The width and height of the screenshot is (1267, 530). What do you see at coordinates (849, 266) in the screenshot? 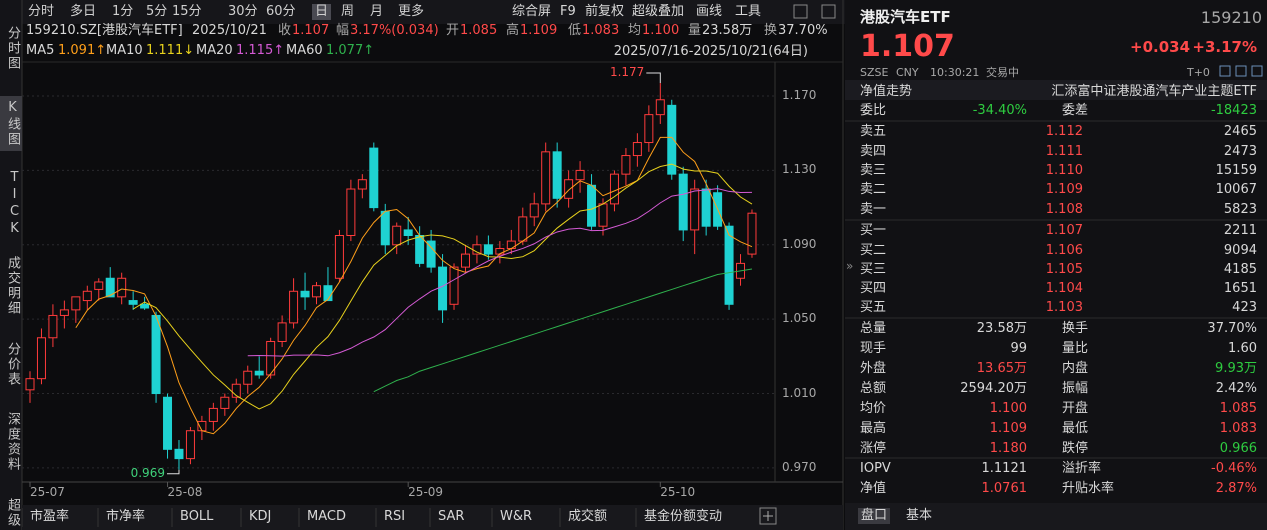
I see `collapse-arrow: »` at bounding box center [849, 266].